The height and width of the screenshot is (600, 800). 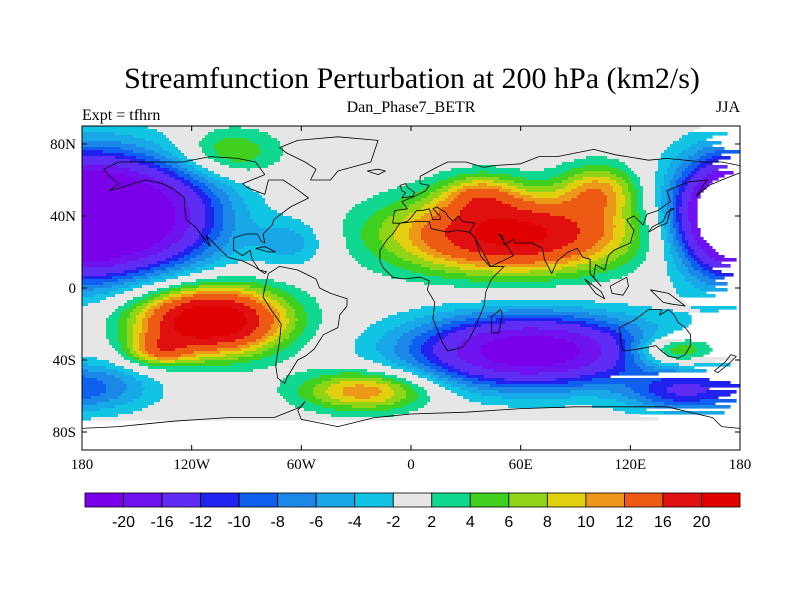 What do you see at coordinates (143, 500) in the screenshot?
I see `colorbar-swatch` at bounding box center [143, 500].